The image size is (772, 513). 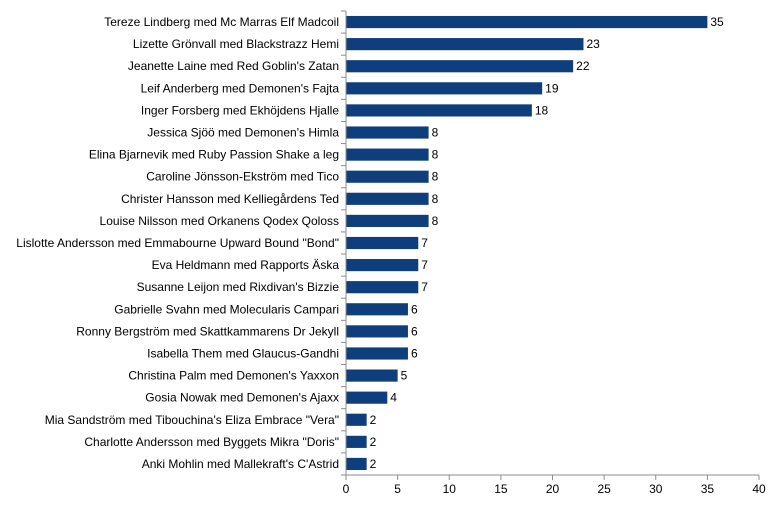 What do you see at coordinates (219, 221) in the screenshot?
I see `category-label: Louise Nilsson med Orkanens Qodex Qoloss` at bounding box center [219, 221].